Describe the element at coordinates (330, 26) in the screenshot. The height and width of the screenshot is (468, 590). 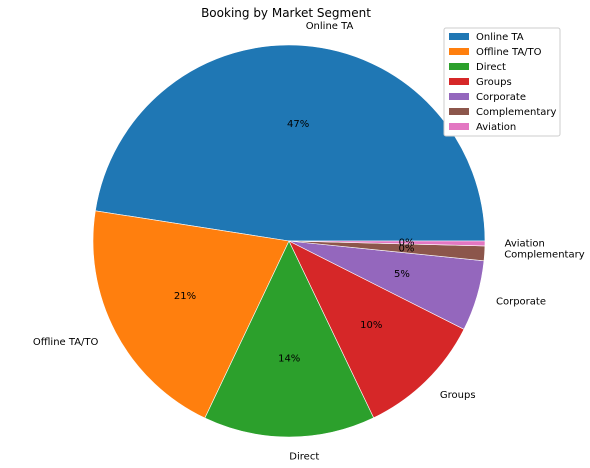
I see `slice-label-online-ta: Online TA` at that location.